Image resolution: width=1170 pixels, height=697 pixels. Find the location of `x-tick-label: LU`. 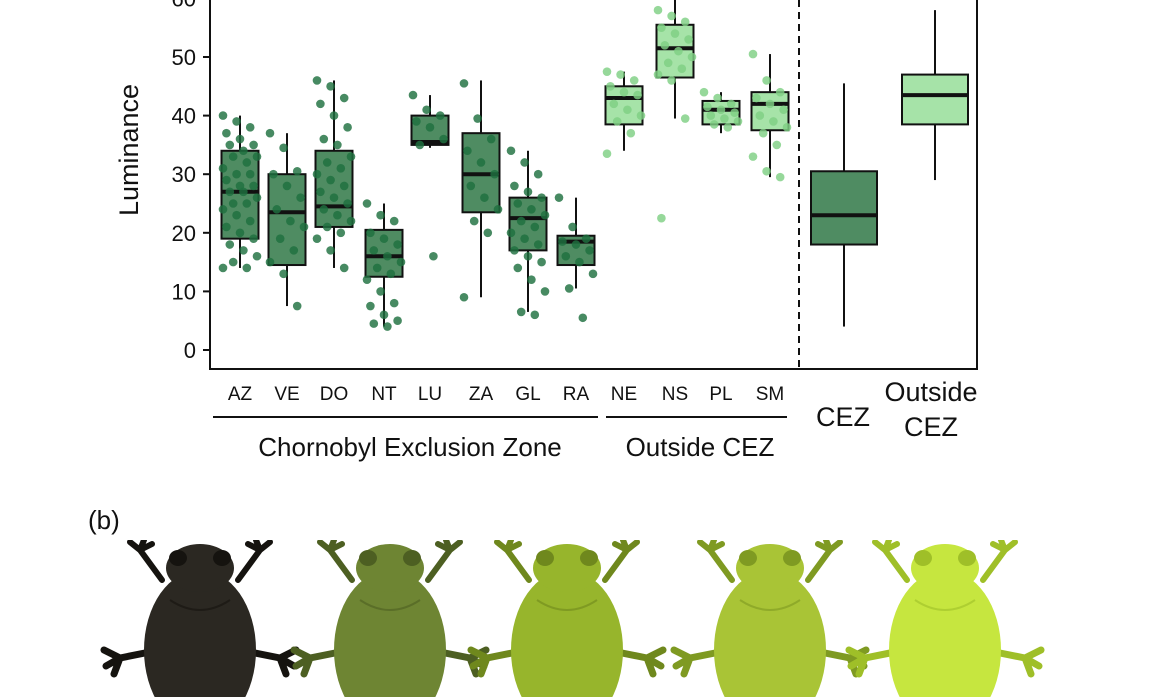

x-tick-label: LU is located at coordinates (430, 394).